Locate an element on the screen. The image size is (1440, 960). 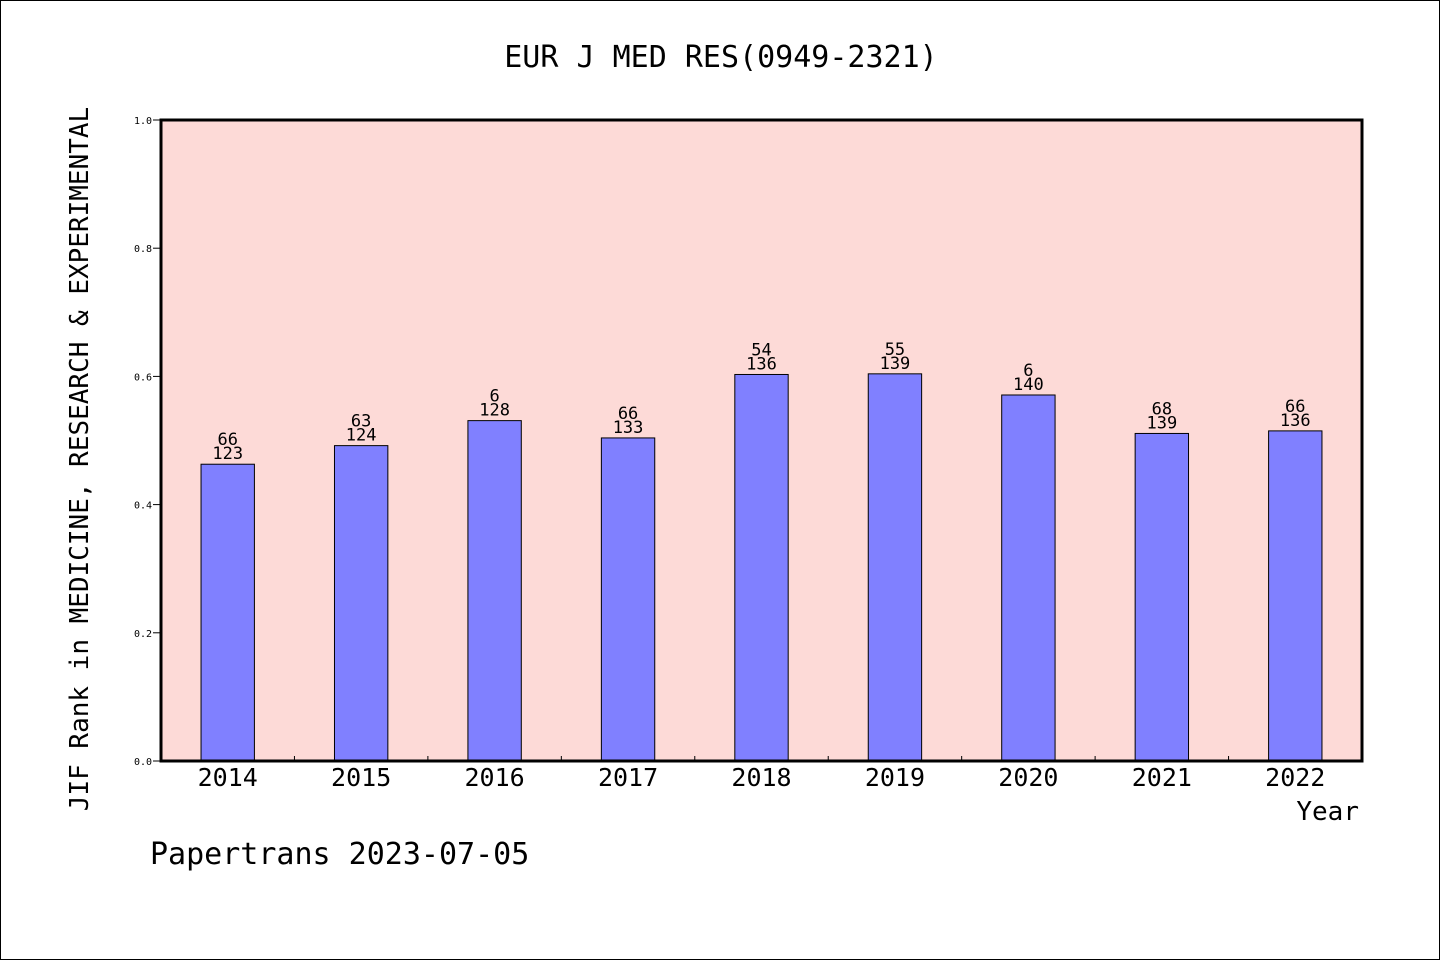
bar-2020 is located at coordinates (1028, 578).